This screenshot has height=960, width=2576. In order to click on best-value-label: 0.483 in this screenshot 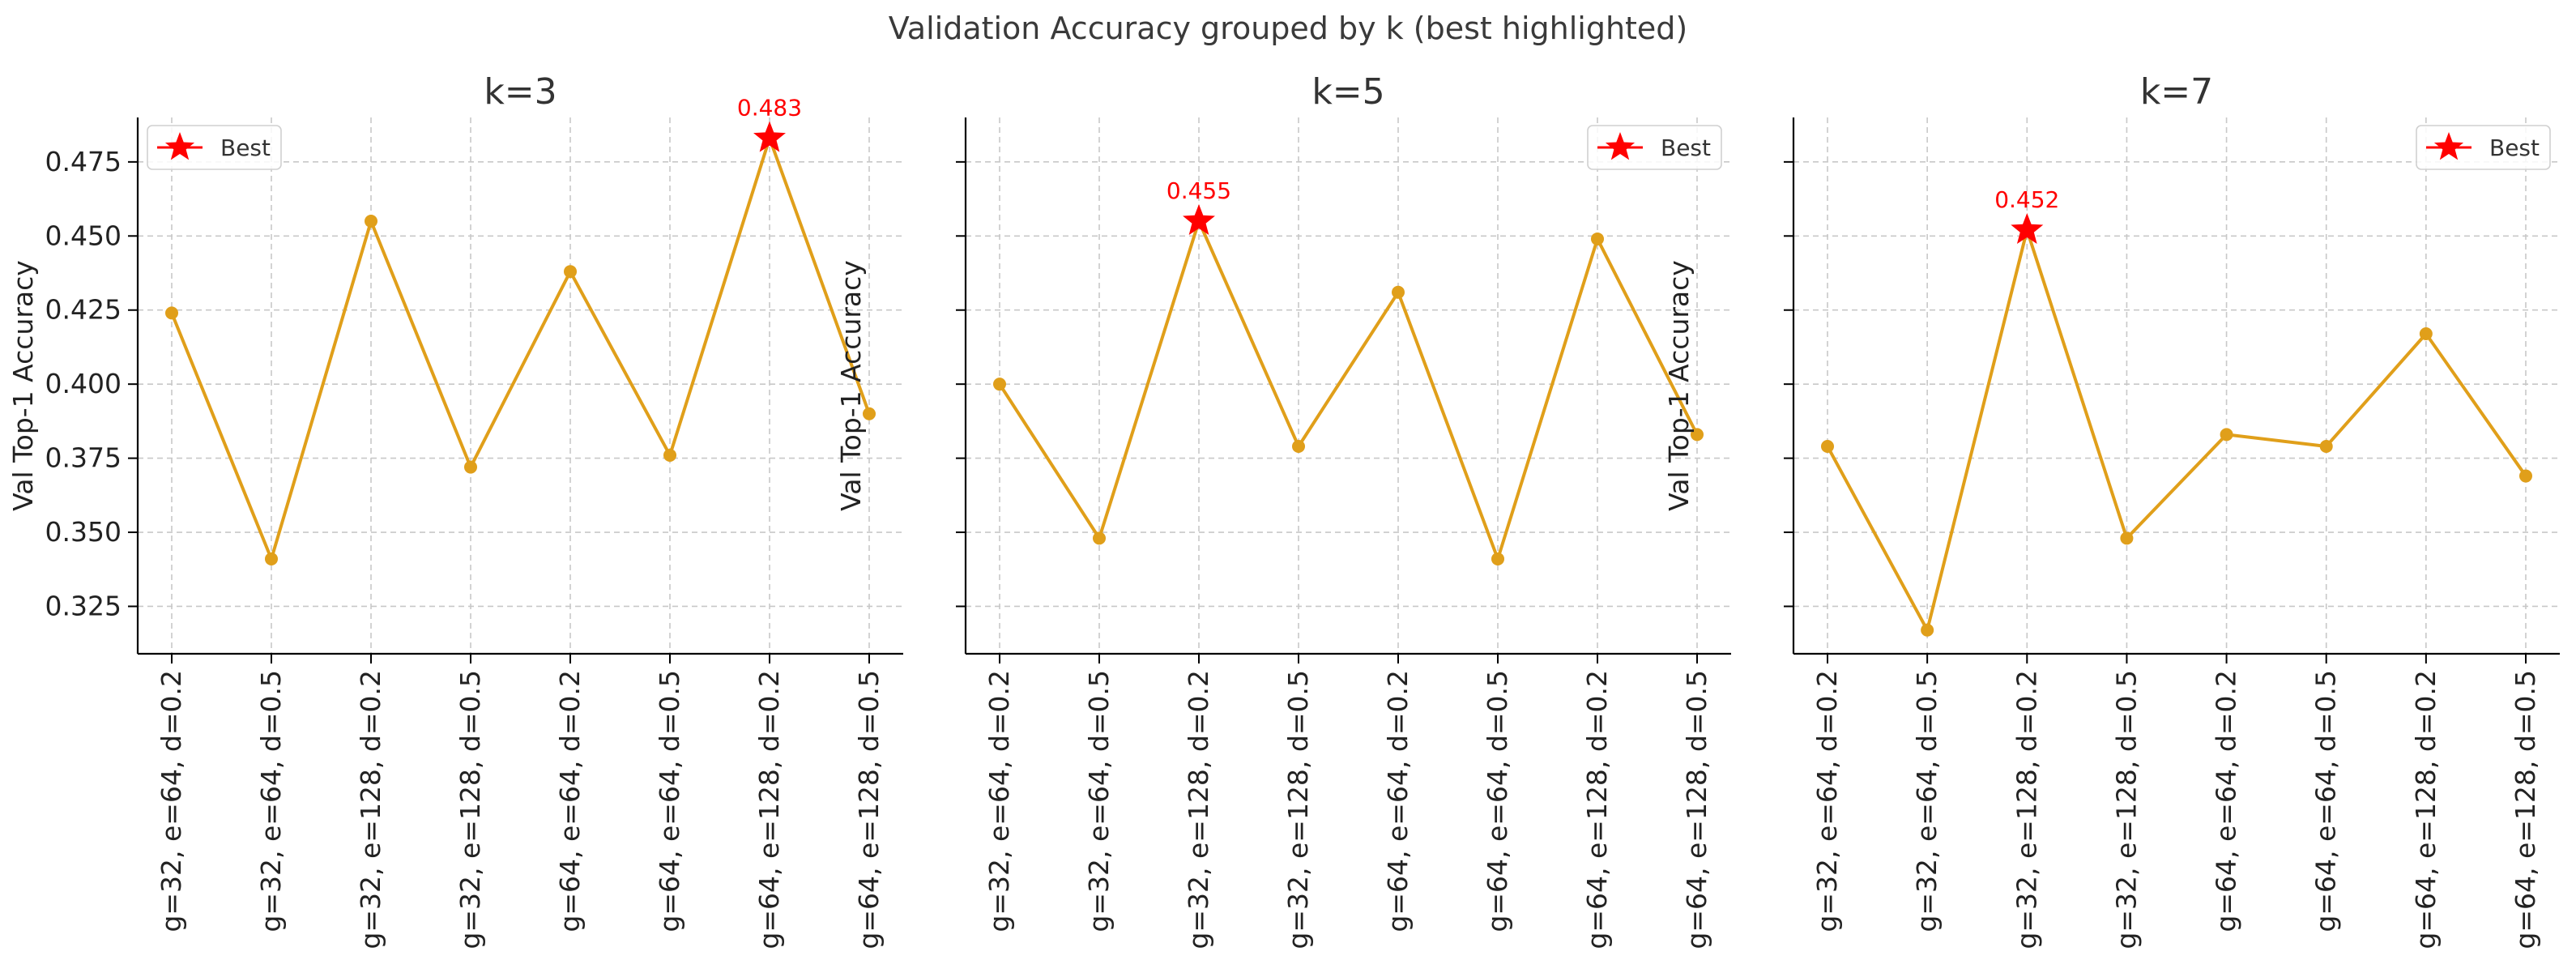, I will do `click(770, 108)`.